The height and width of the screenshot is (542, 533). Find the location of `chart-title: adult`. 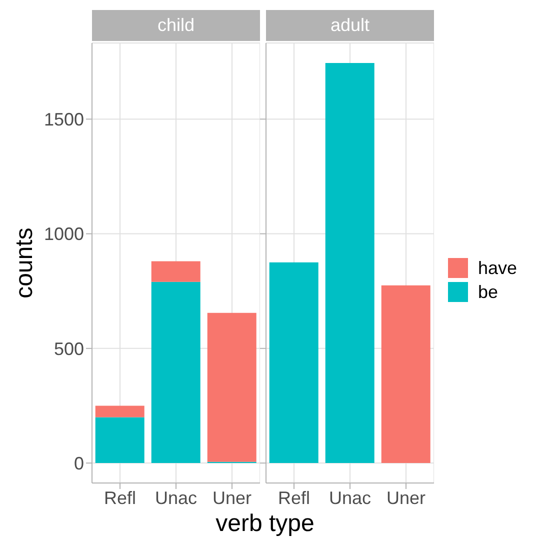

chart-title: adult is located at coordinates (350, 25).